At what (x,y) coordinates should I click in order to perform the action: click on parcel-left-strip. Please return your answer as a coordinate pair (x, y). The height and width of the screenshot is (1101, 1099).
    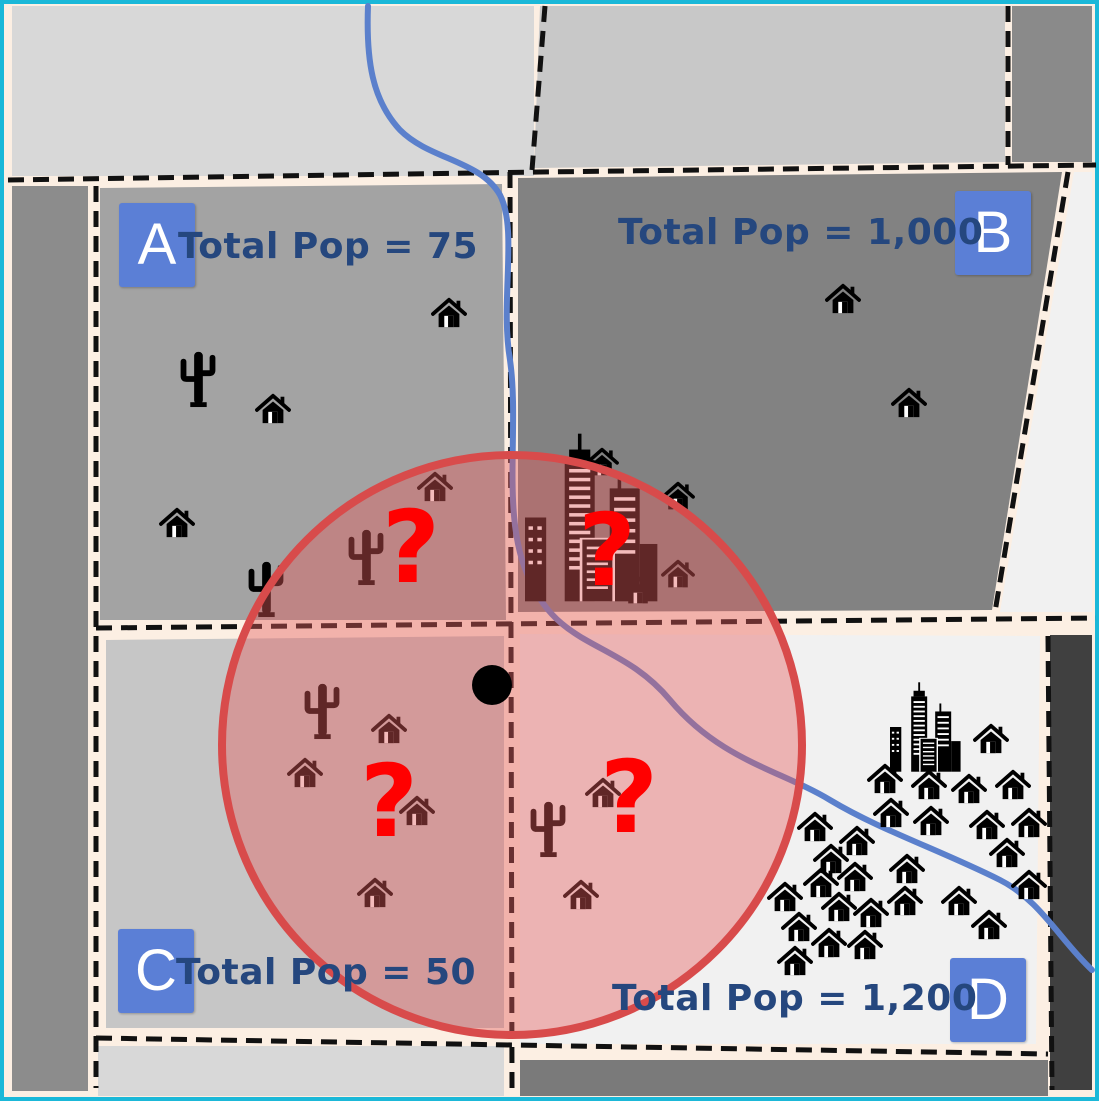
    Looking at the image, I should click on (50, 638).